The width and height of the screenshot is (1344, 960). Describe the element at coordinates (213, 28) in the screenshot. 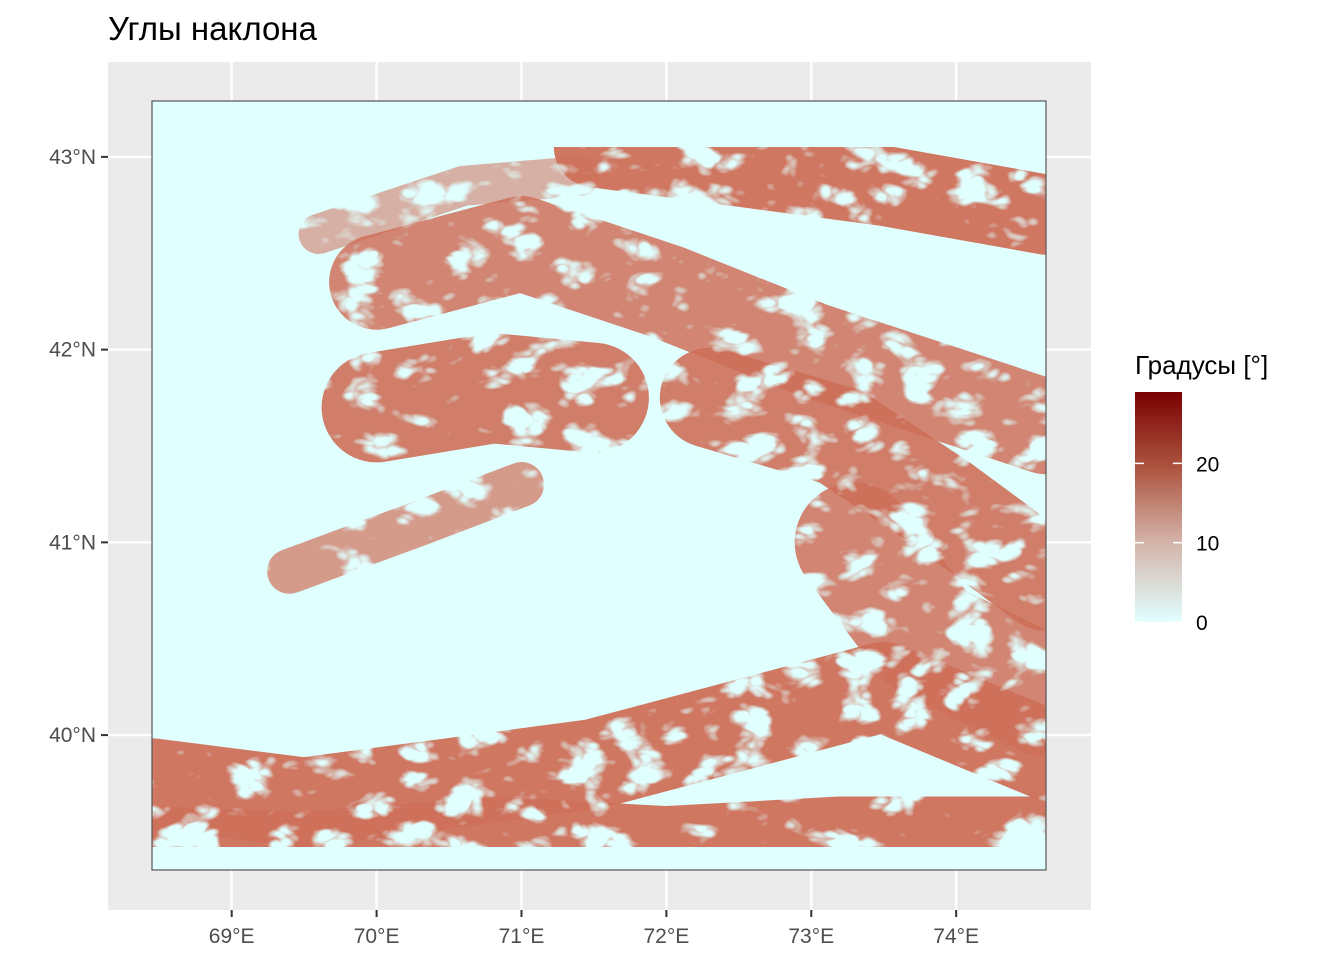

I see `chart-title: Углы наклона` at that location.